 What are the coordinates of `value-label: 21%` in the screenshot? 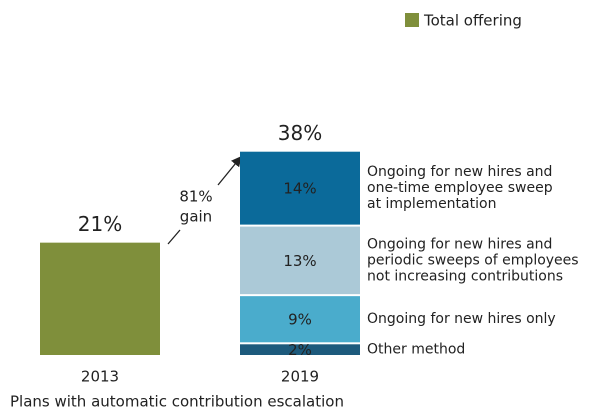 It's located at (100, 224).